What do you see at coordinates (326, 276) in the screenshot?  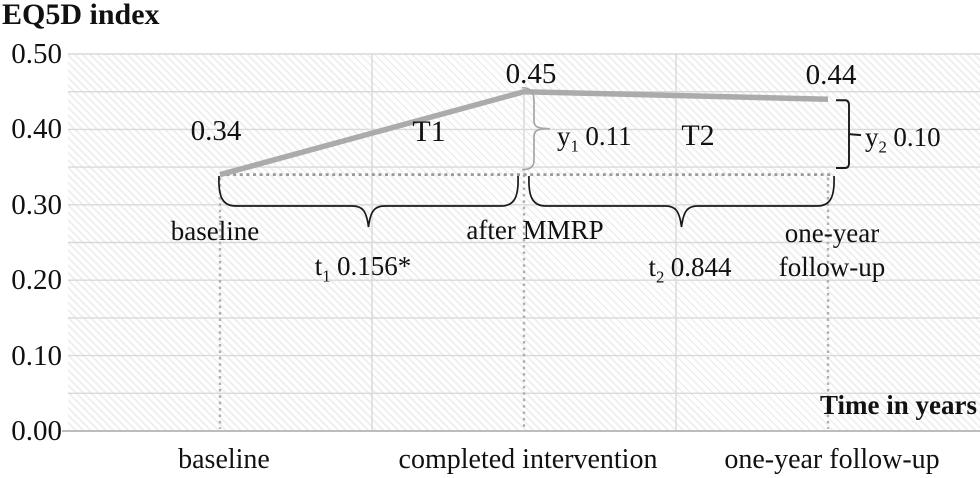 I see `t1-subscript: 1` at bounding box center [326, 276].